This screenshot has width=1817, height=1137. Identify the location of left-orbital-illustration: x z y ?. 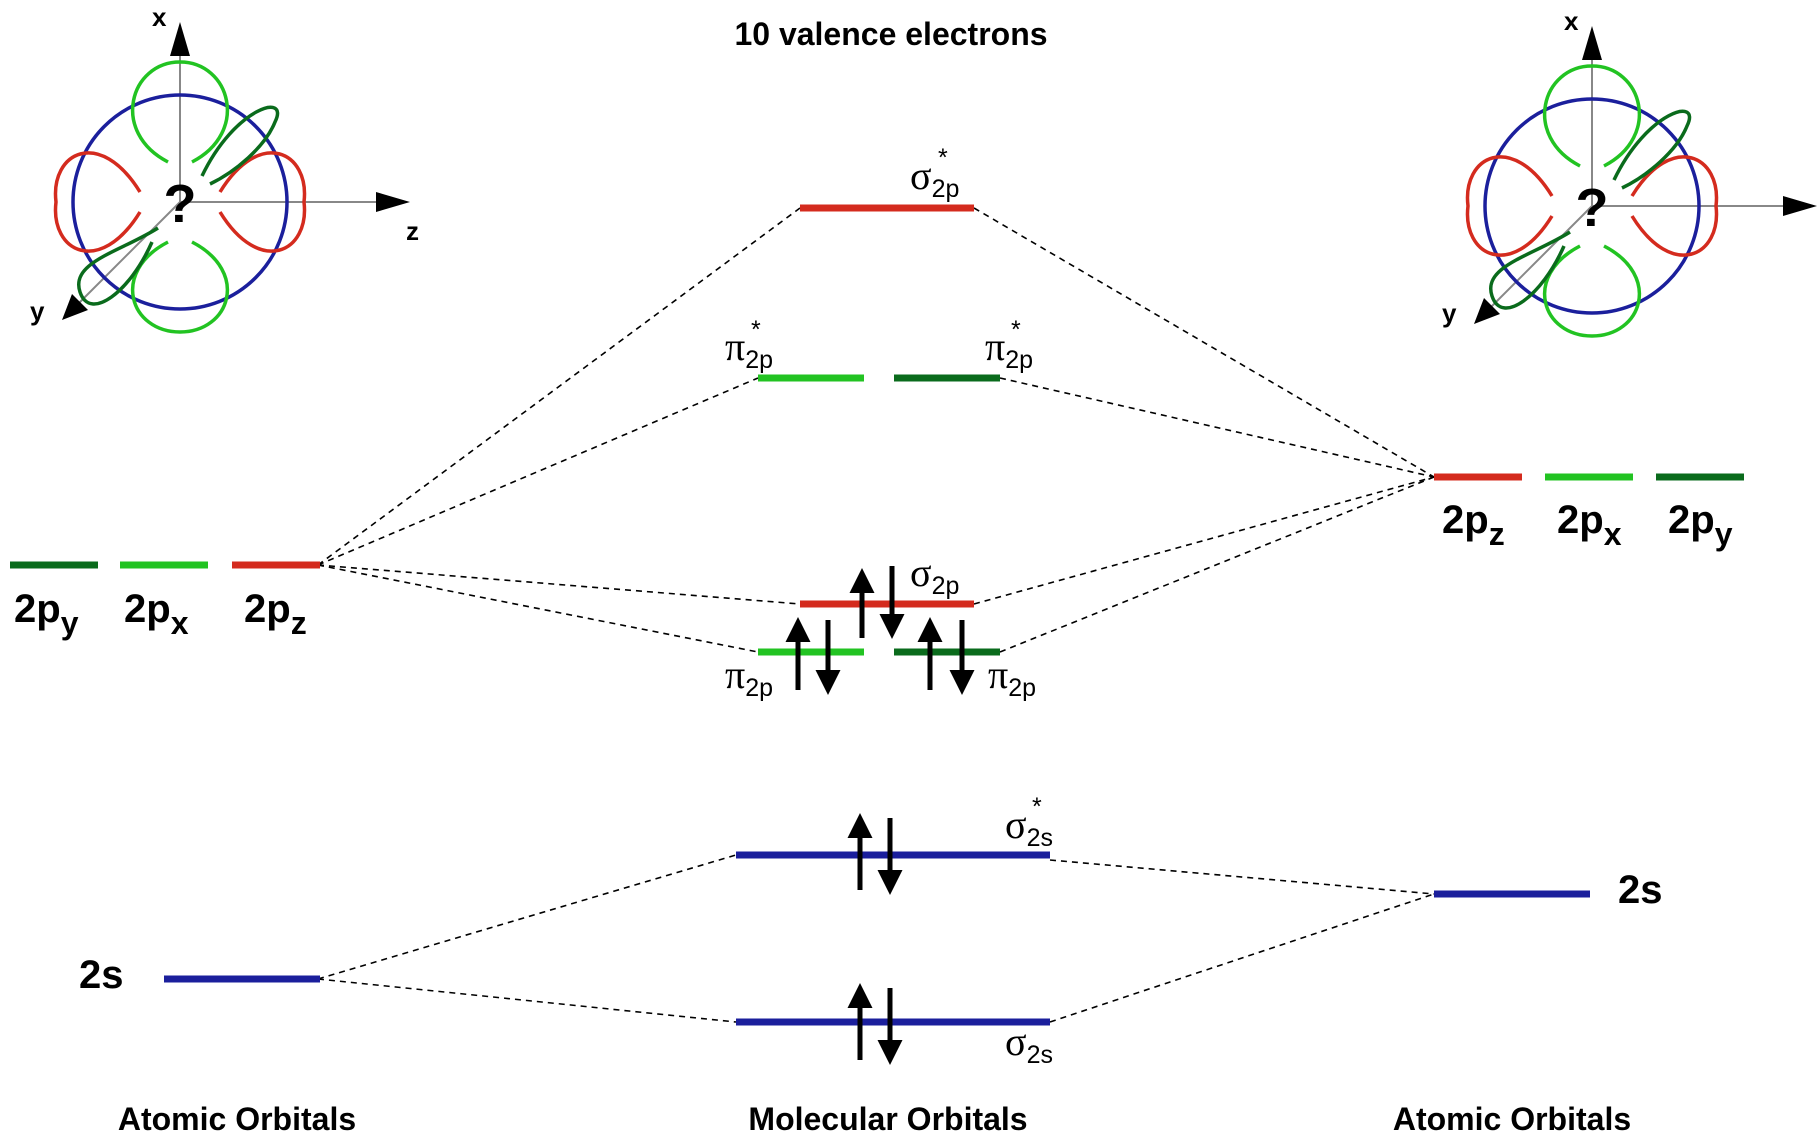
(224, 168).